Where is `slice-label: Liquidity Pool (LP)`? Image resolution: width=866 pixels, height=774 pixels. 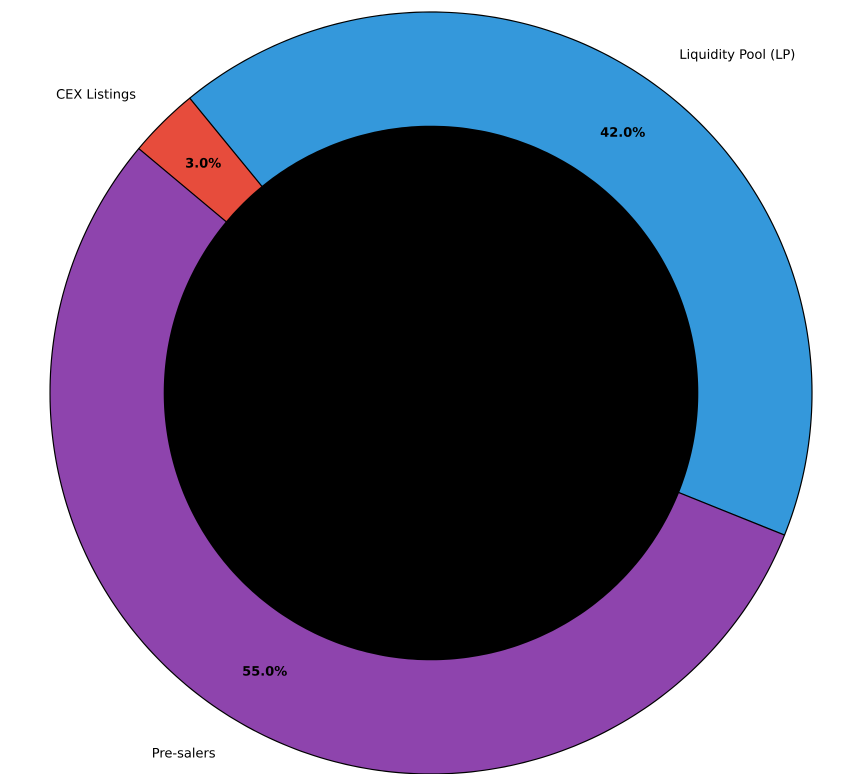 slice-label: Liquidity Pool (LP) is located at coordinates (737, 55).